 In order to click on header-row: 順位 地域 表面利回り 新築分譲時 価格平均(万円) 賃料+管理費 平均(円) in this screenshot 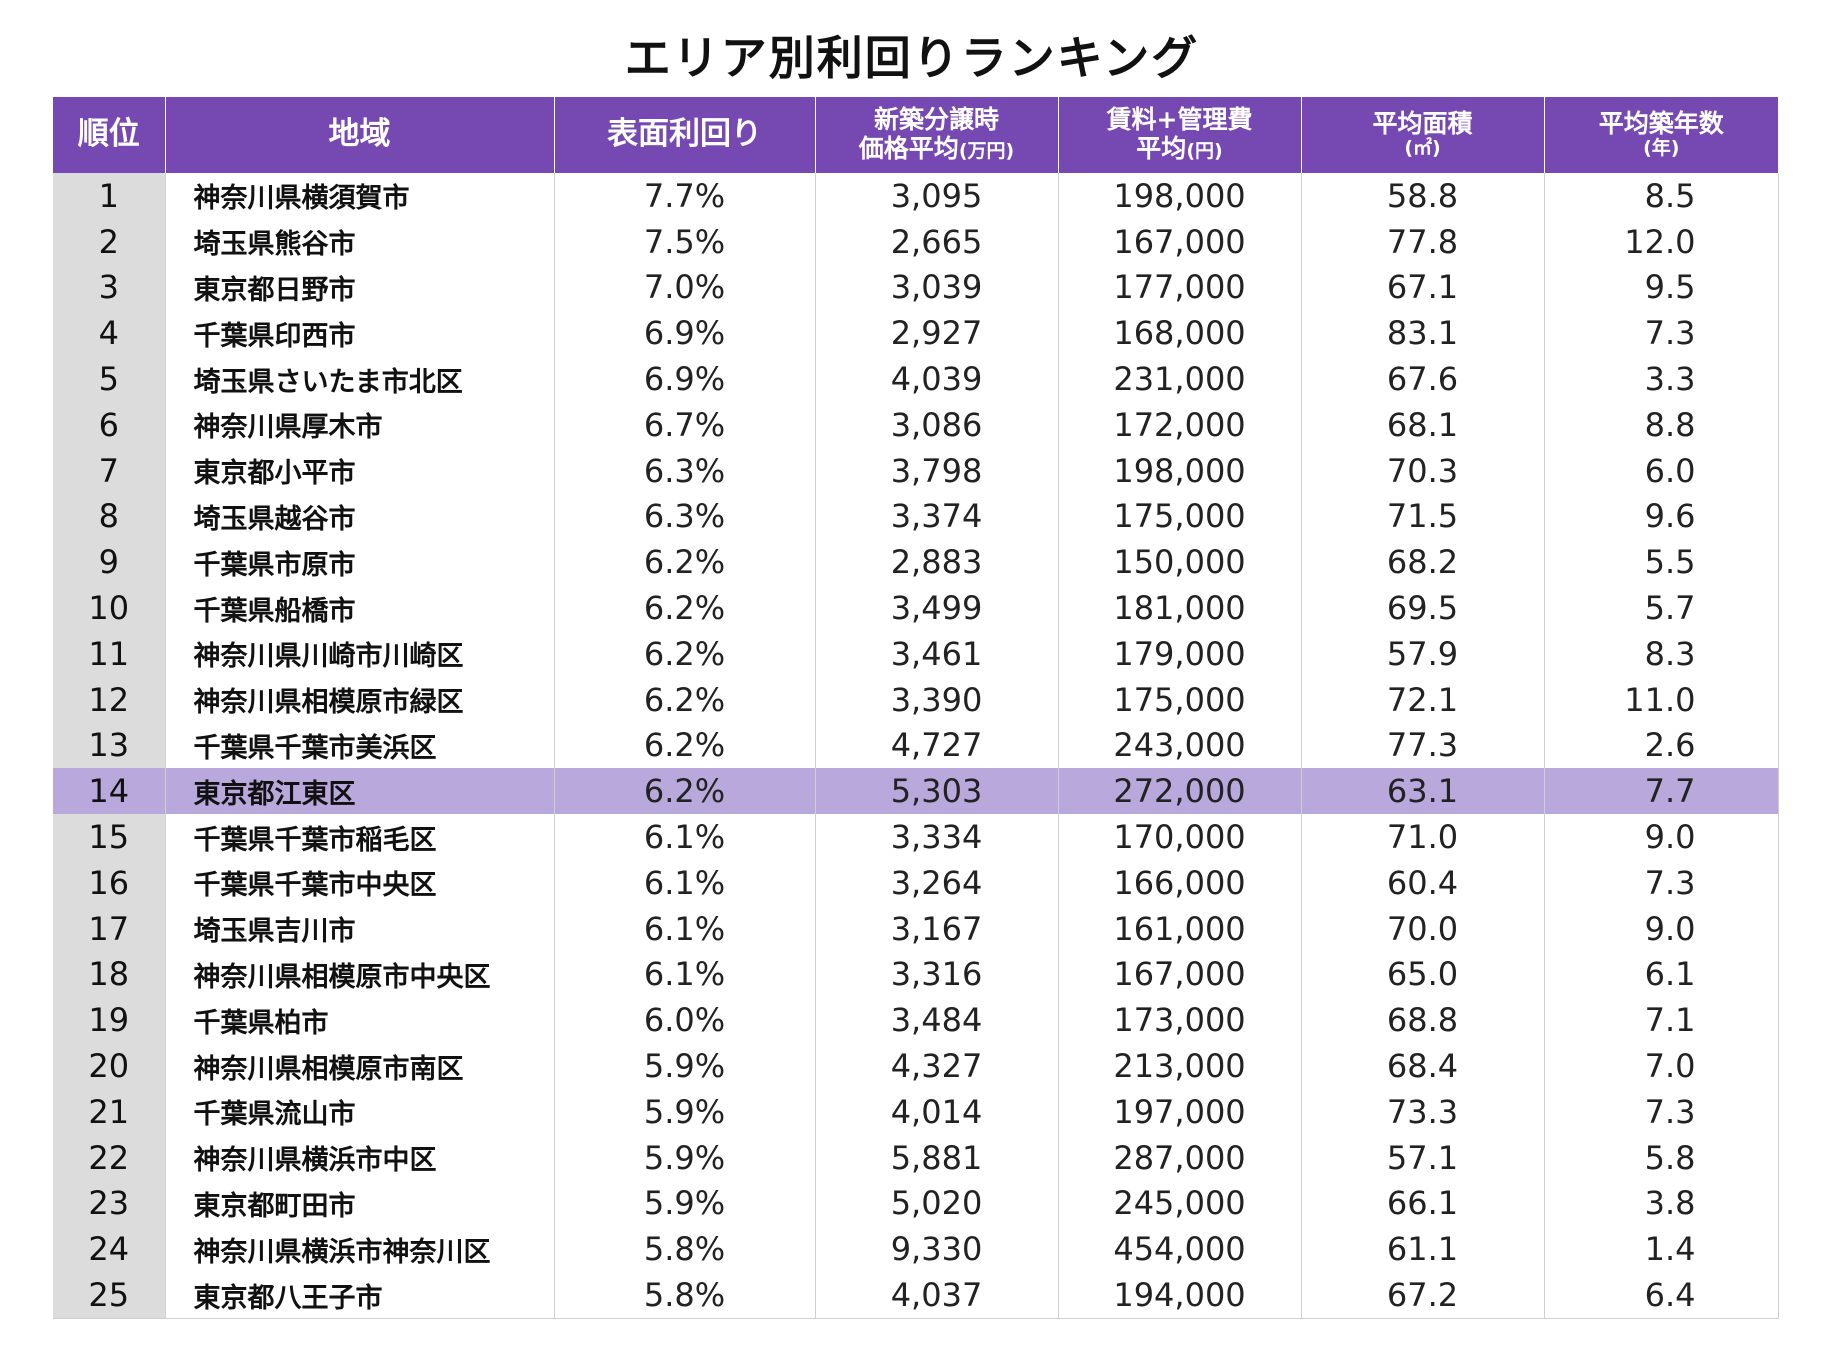, I will do `click(915, 135)`.